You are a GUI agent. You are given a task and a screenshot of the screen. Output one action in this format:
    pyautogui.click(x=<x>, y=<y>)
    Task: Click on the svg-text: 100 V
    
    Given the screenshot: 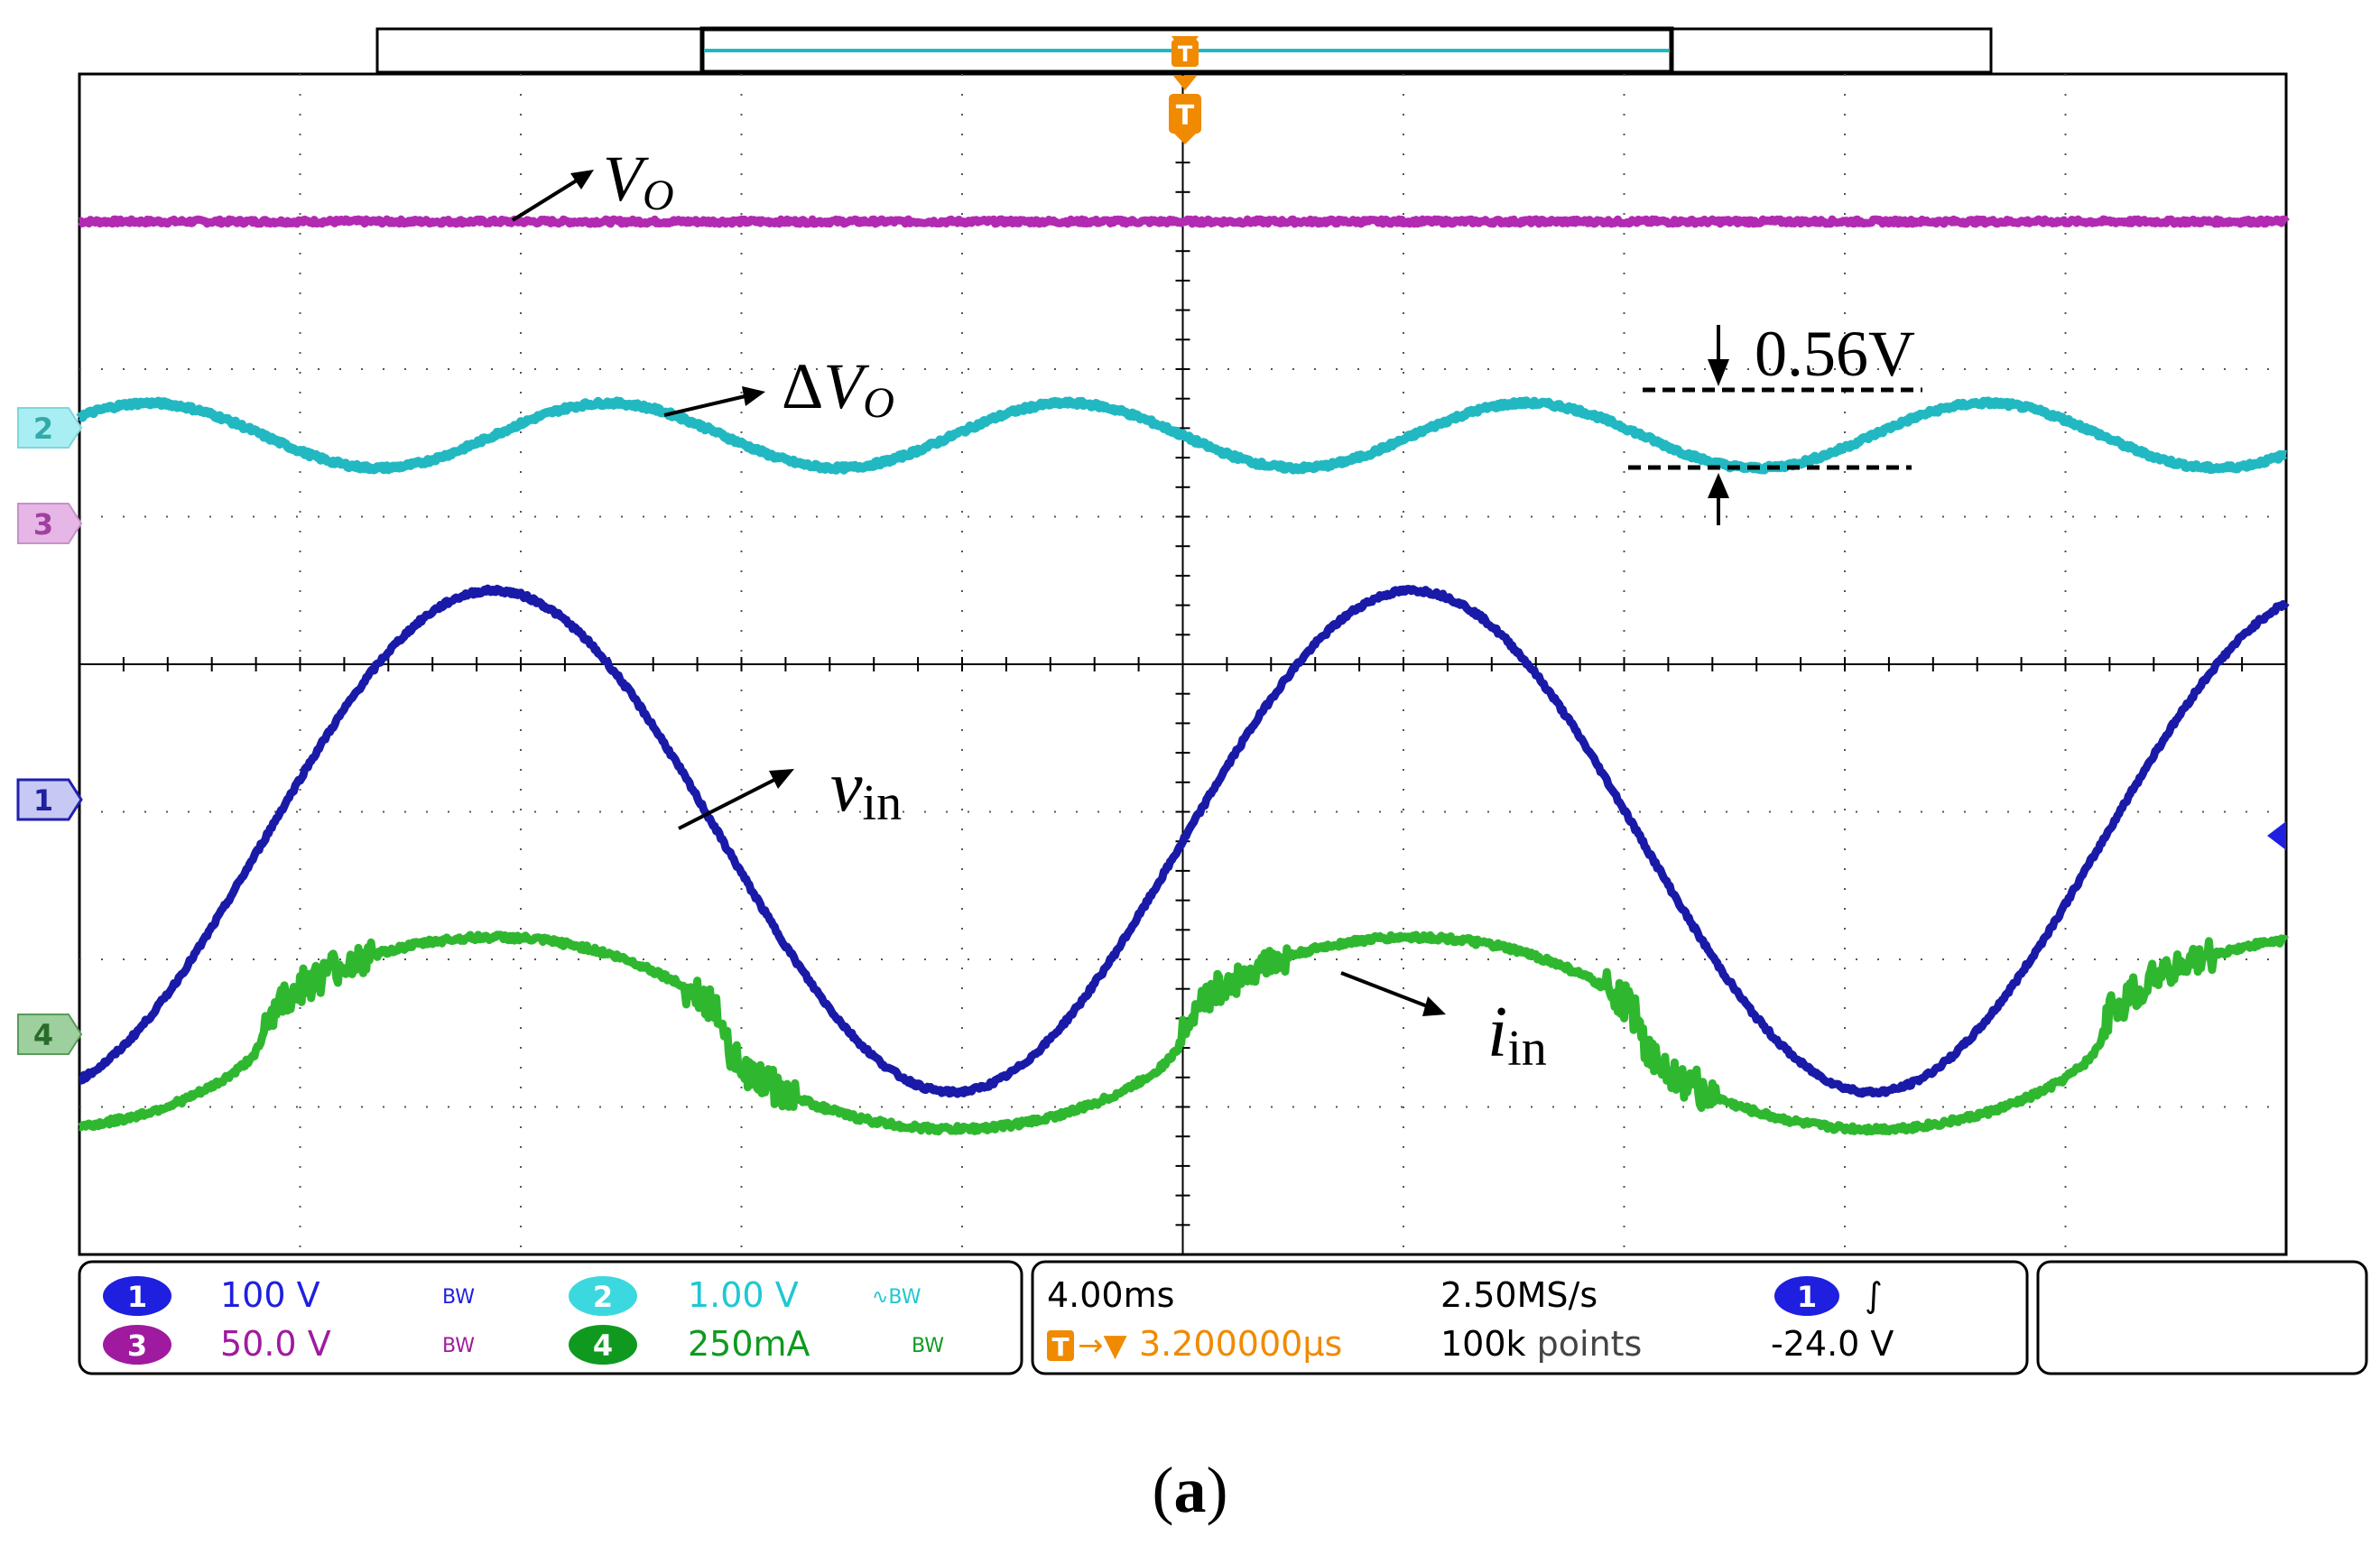 What is the action you would take?
    pyautogui.click(x=270, y=1295)
    